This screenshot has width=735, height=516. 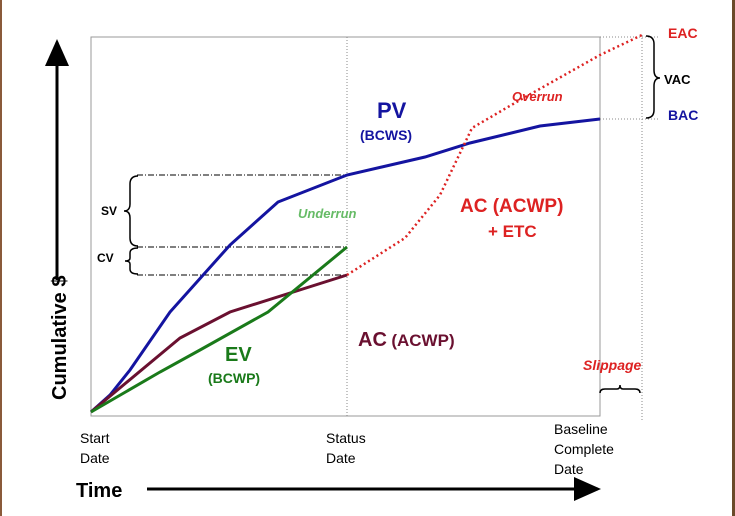 I want to click on baseline-label: Baseline, so click(x=581, y=429).